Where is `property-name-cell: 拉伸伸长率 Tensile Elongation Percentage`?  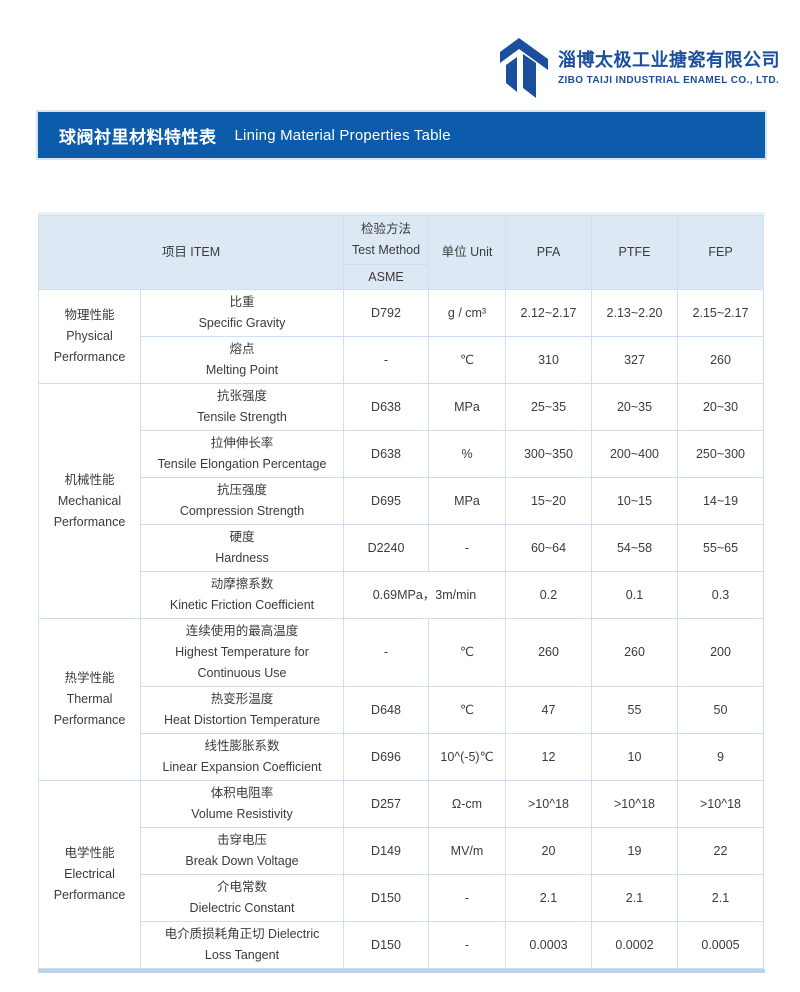
property-name-cell: 拉伸伸长率 Tensile Elongation Percentage is located at coordinates (242, 454).